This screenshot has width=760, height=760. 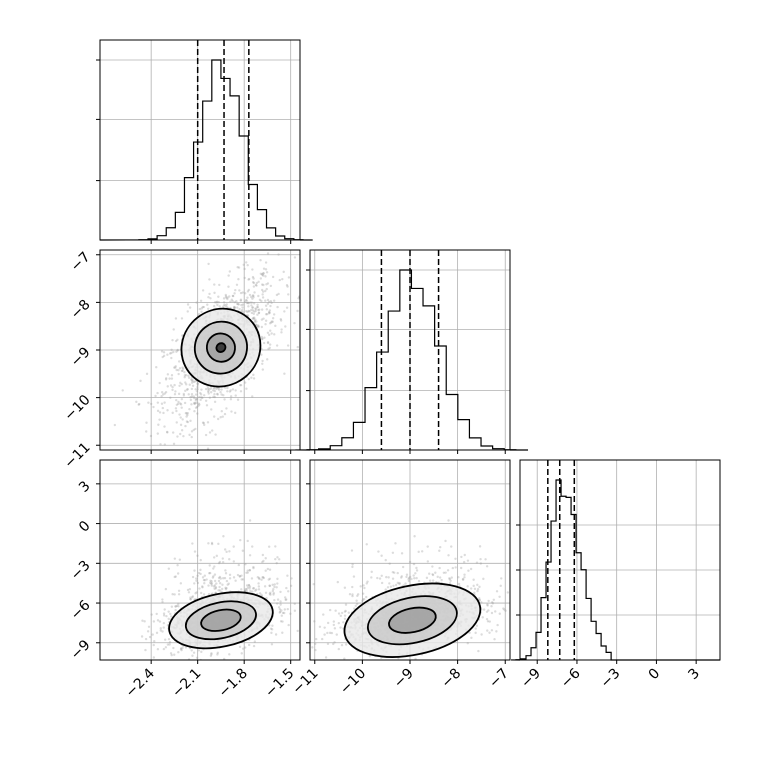 What do you see at coordinates (85, 527) in the screenshot?
I see `y-tick-label: 0` at bounding box center [85, 527].